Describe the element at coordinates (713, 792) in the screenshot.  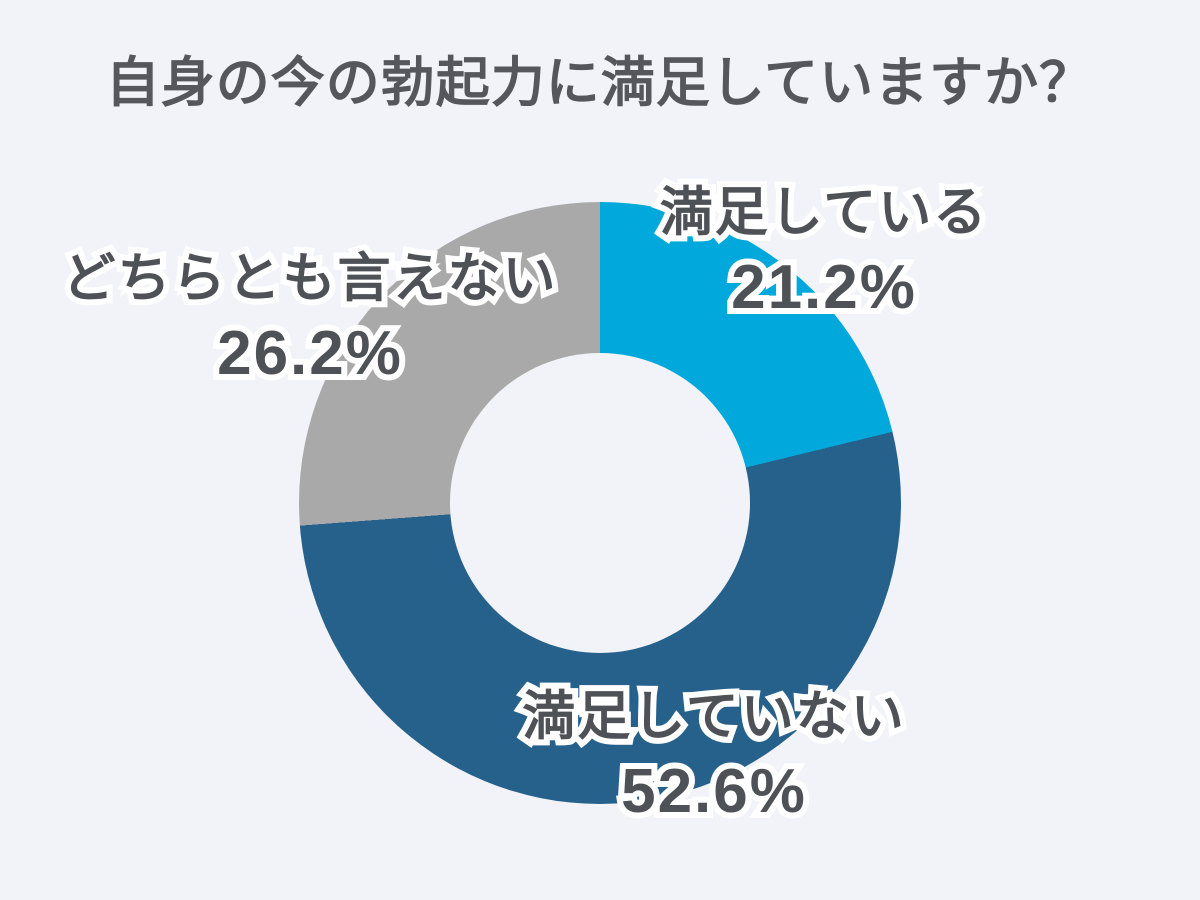
I see `slice-label-unsatisfied-value: 52.6% 52.6%` at that location.